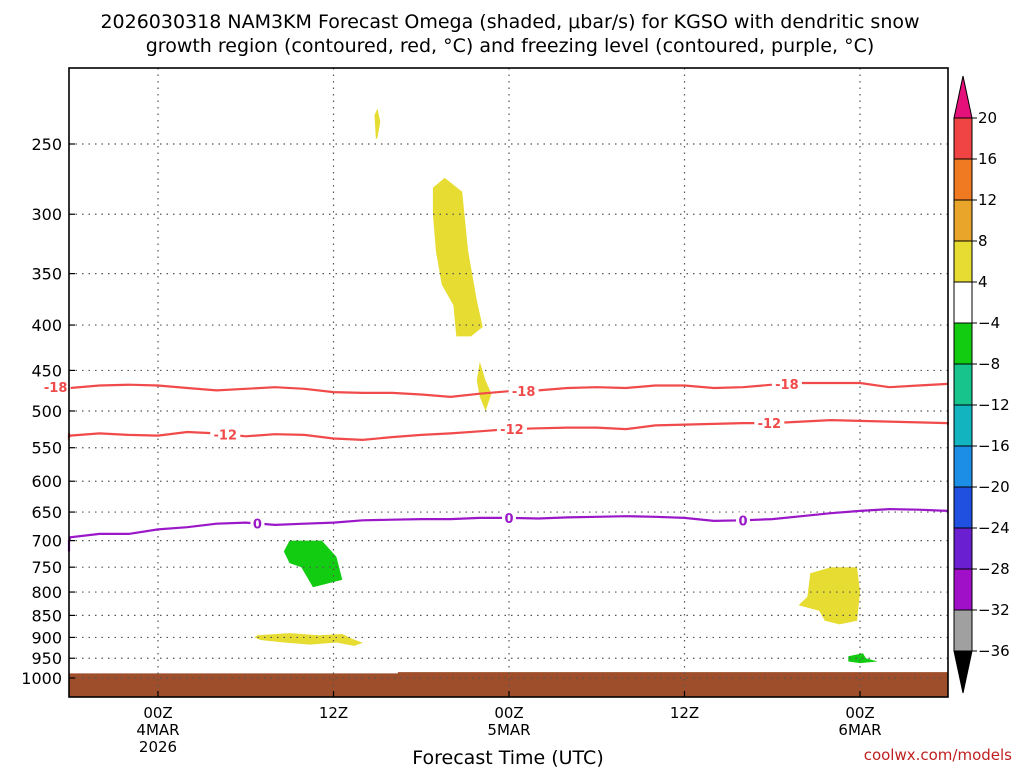 The height and width of the screenshot is (768, 1024). What do you see at coordinates (987, 118) in the screenshot?
I see `colorbar-tick-20: 20` at bounding box center [987, 118].